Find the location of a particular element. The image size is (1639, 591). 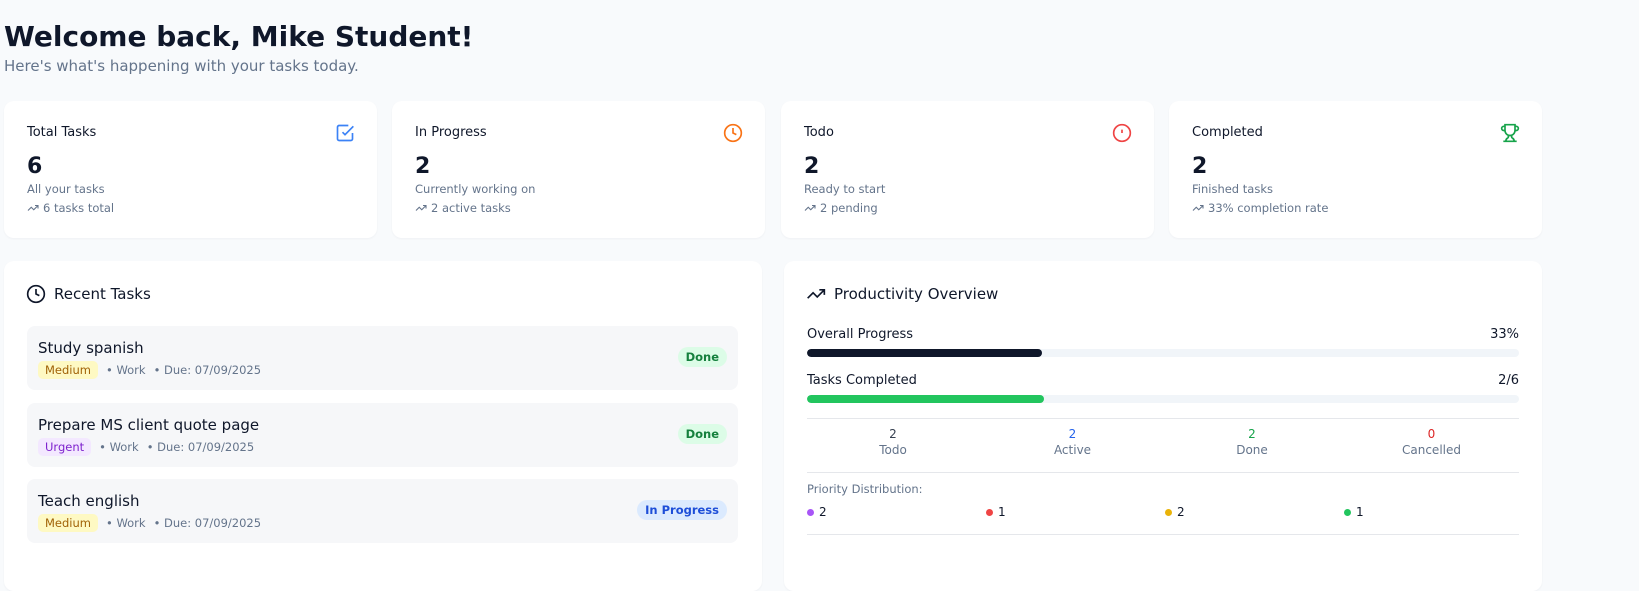

stat-card: Todo 2 Ready to start 2 pending is located at coordinates (967, 169).